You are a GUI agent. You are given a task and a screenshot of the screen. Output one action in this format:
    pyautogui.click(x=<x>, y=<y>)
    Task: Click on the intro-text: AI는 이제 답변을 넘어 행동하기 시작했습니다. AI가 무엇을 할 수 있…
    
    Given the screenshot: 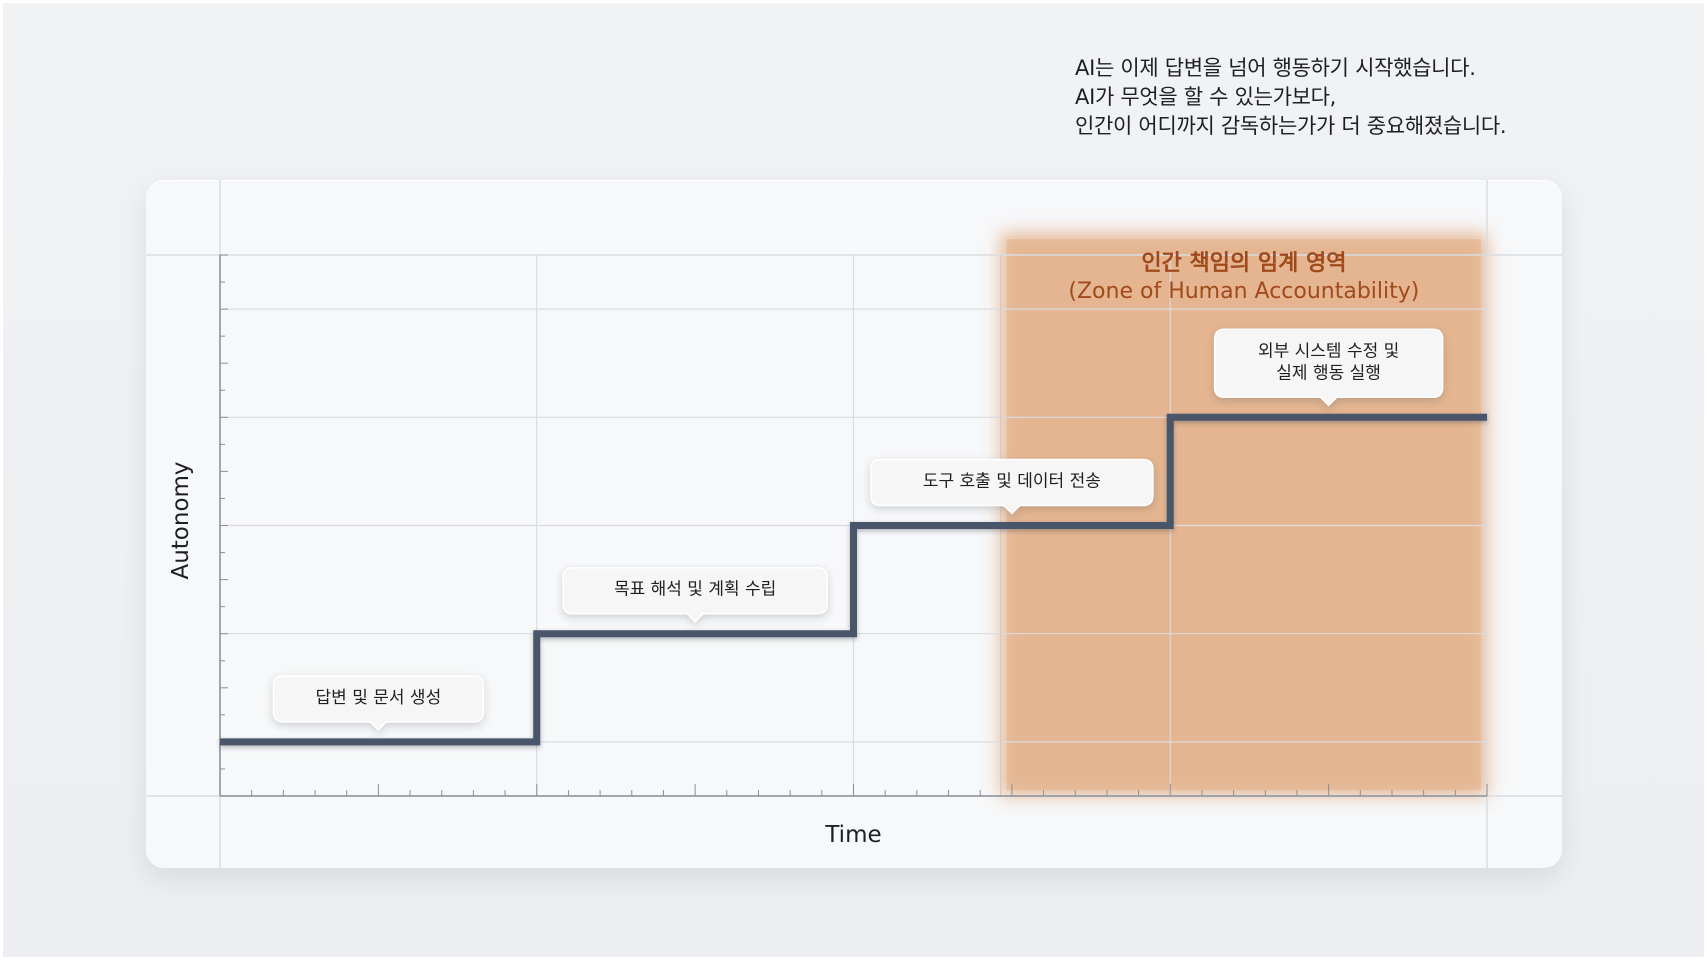 What is the action you would take?
    pyautogui.click(x=1380, y=97)
    